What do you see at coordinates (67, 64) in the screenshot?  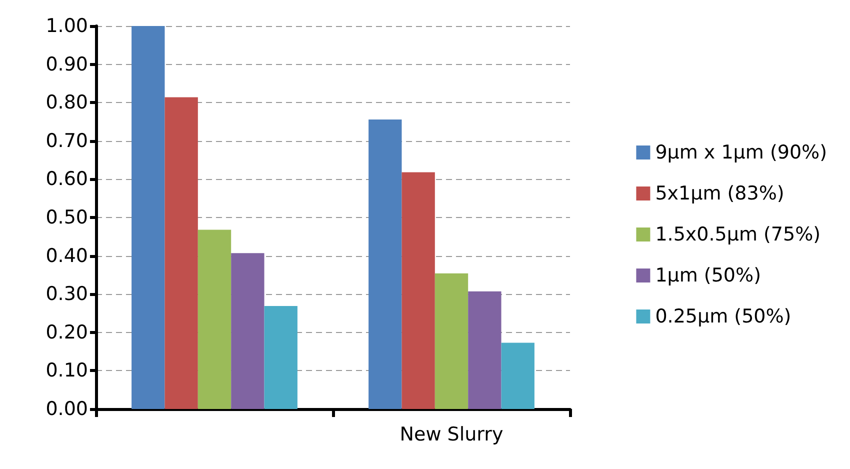 I see `y-tick-label: 0.90` at bounding box center [67, 64].